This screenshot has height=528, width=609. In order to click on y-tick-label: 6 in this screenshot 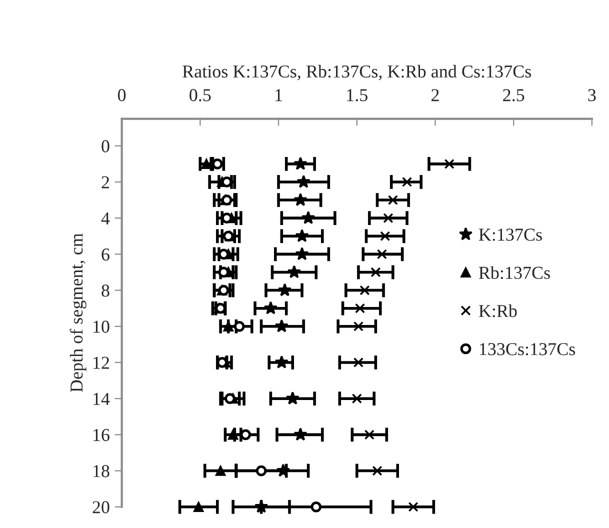, I will do `click(106, 254)`.